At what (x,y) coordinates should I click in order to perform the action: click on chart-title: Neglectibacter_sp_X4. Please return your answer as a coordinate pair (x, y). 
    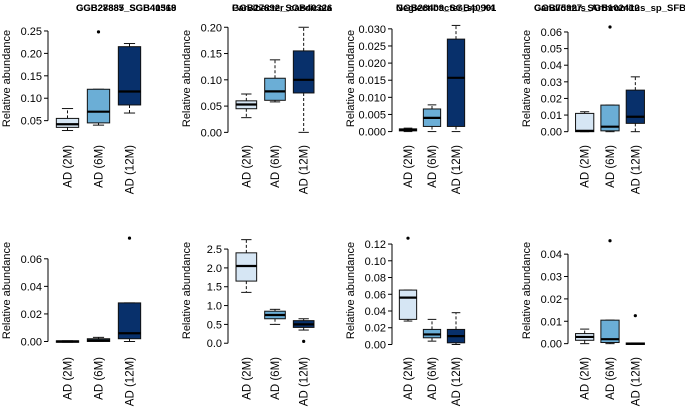
    Looking at the image, I should click on (445, 8).